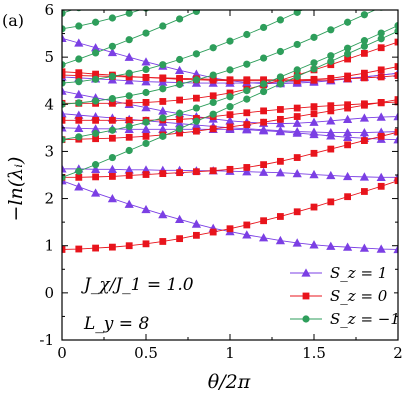  I want to click on x-tick-label: 2, so click(398, 353).